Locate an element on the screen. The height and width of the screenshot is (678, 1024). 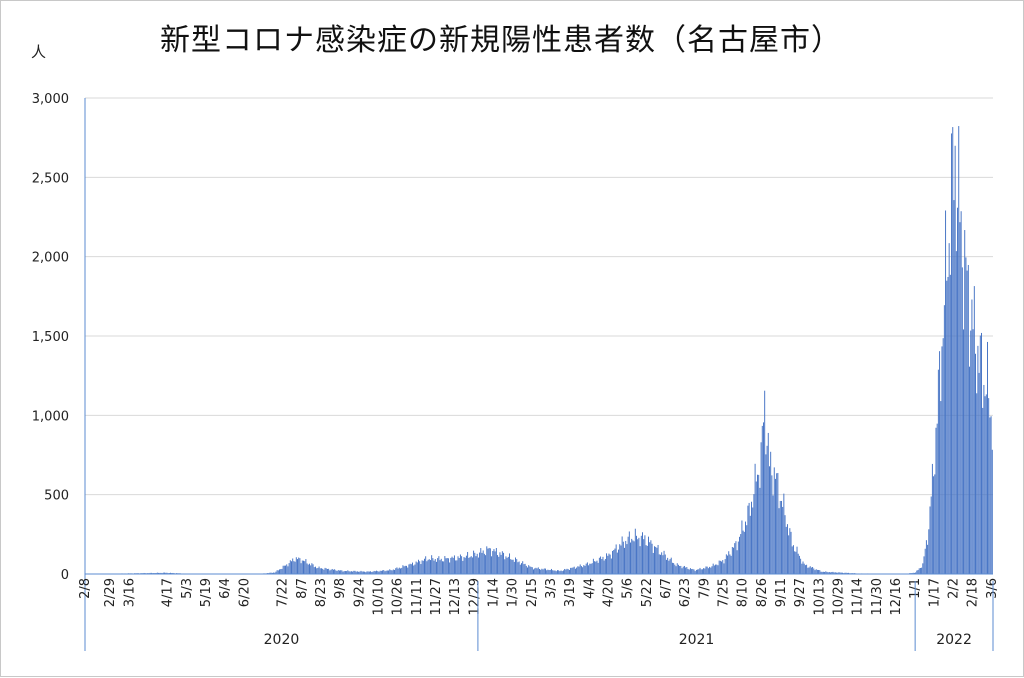
x-tick-label: 9/24 is located at coordinates (359, 592).